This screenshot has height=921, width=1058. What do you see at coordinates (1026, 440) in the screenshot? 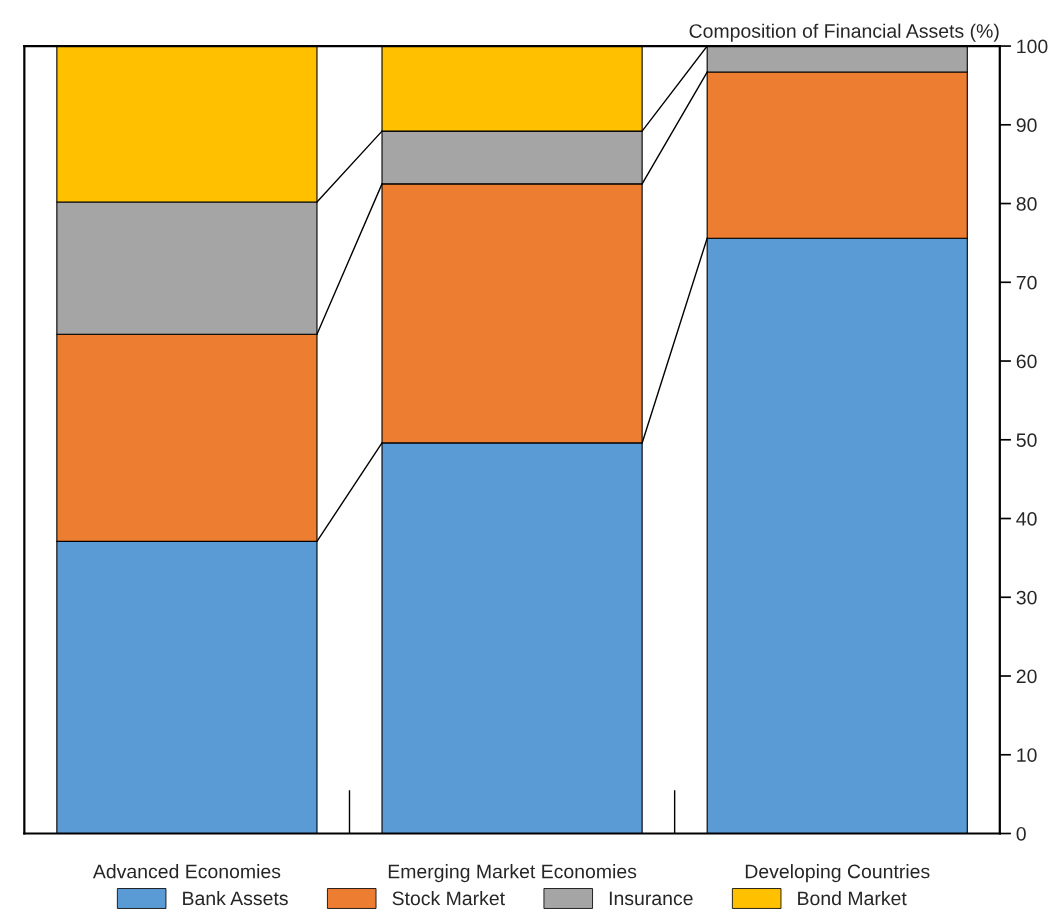
I see `y-tick-label: 50` at bounding box center [1026, 440].